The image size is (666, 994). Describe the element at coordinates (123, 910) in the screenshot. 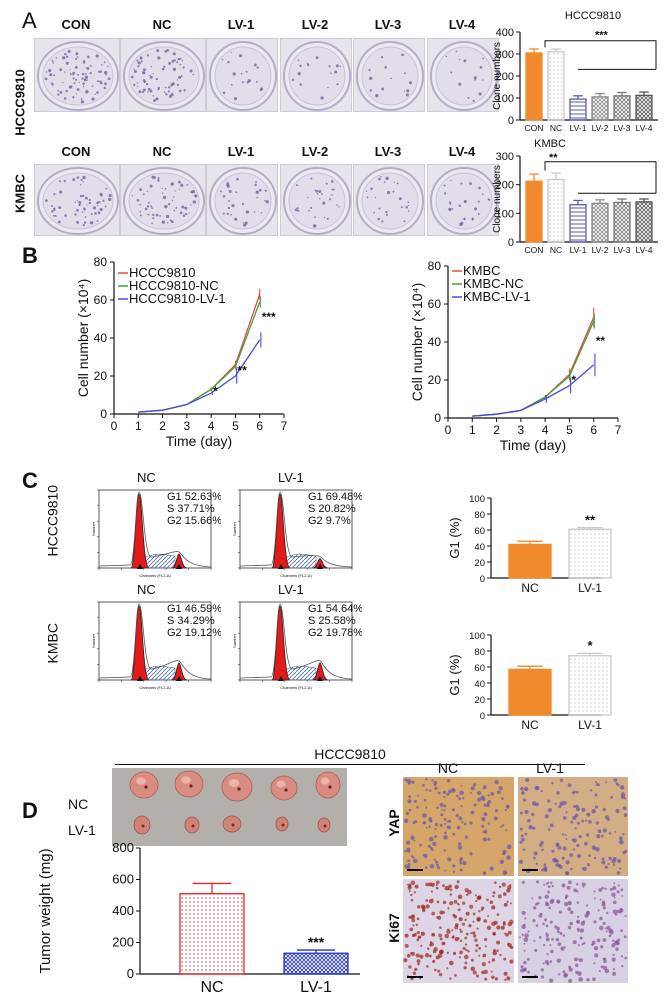

I see `y-tick-label: 400` at that location.